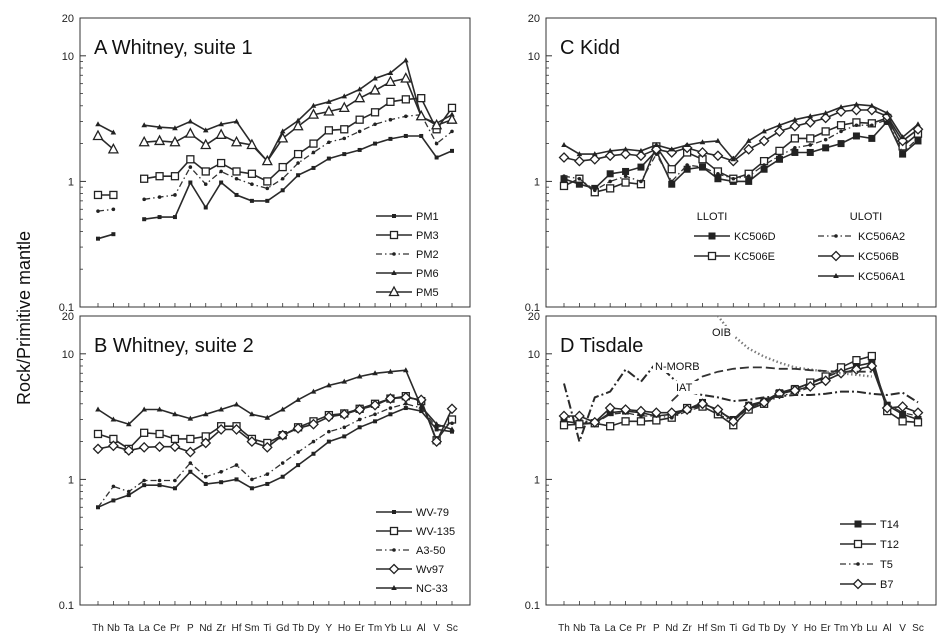  What do you see at coordinates (275, 120) in the screenshot?
I see `series-line-PM5` at bounding box center [275, 120].